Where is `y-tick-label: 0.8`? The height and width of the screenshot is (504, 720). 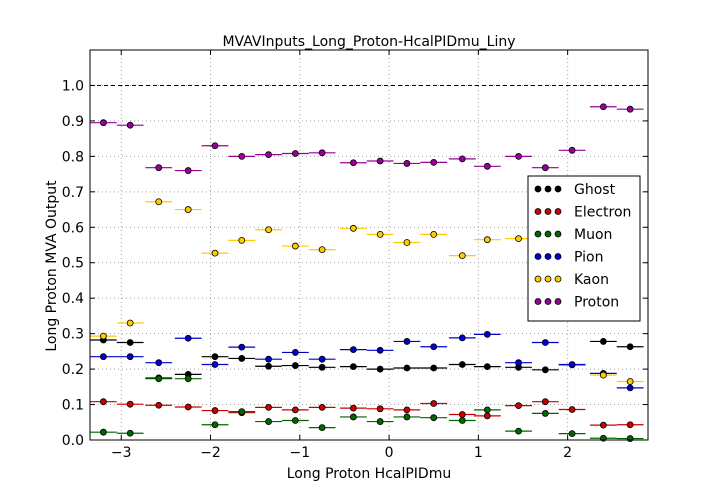 y-tick-label: 0.8 is located at coordinates (73, 157).